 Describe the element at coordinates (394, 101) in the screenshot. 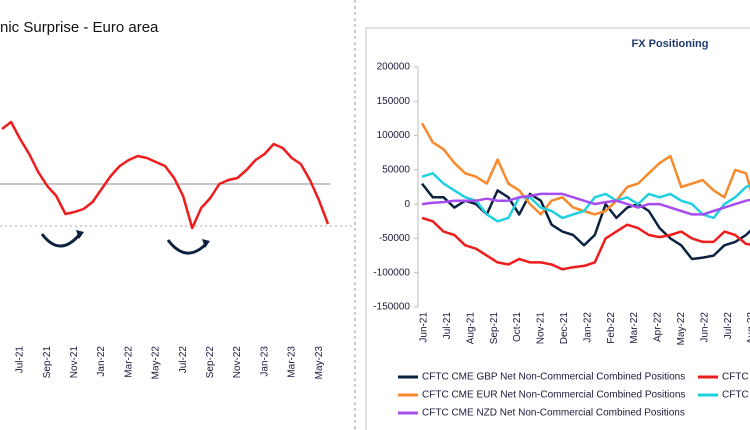

I see `y-tick-label: 150000` at that location.